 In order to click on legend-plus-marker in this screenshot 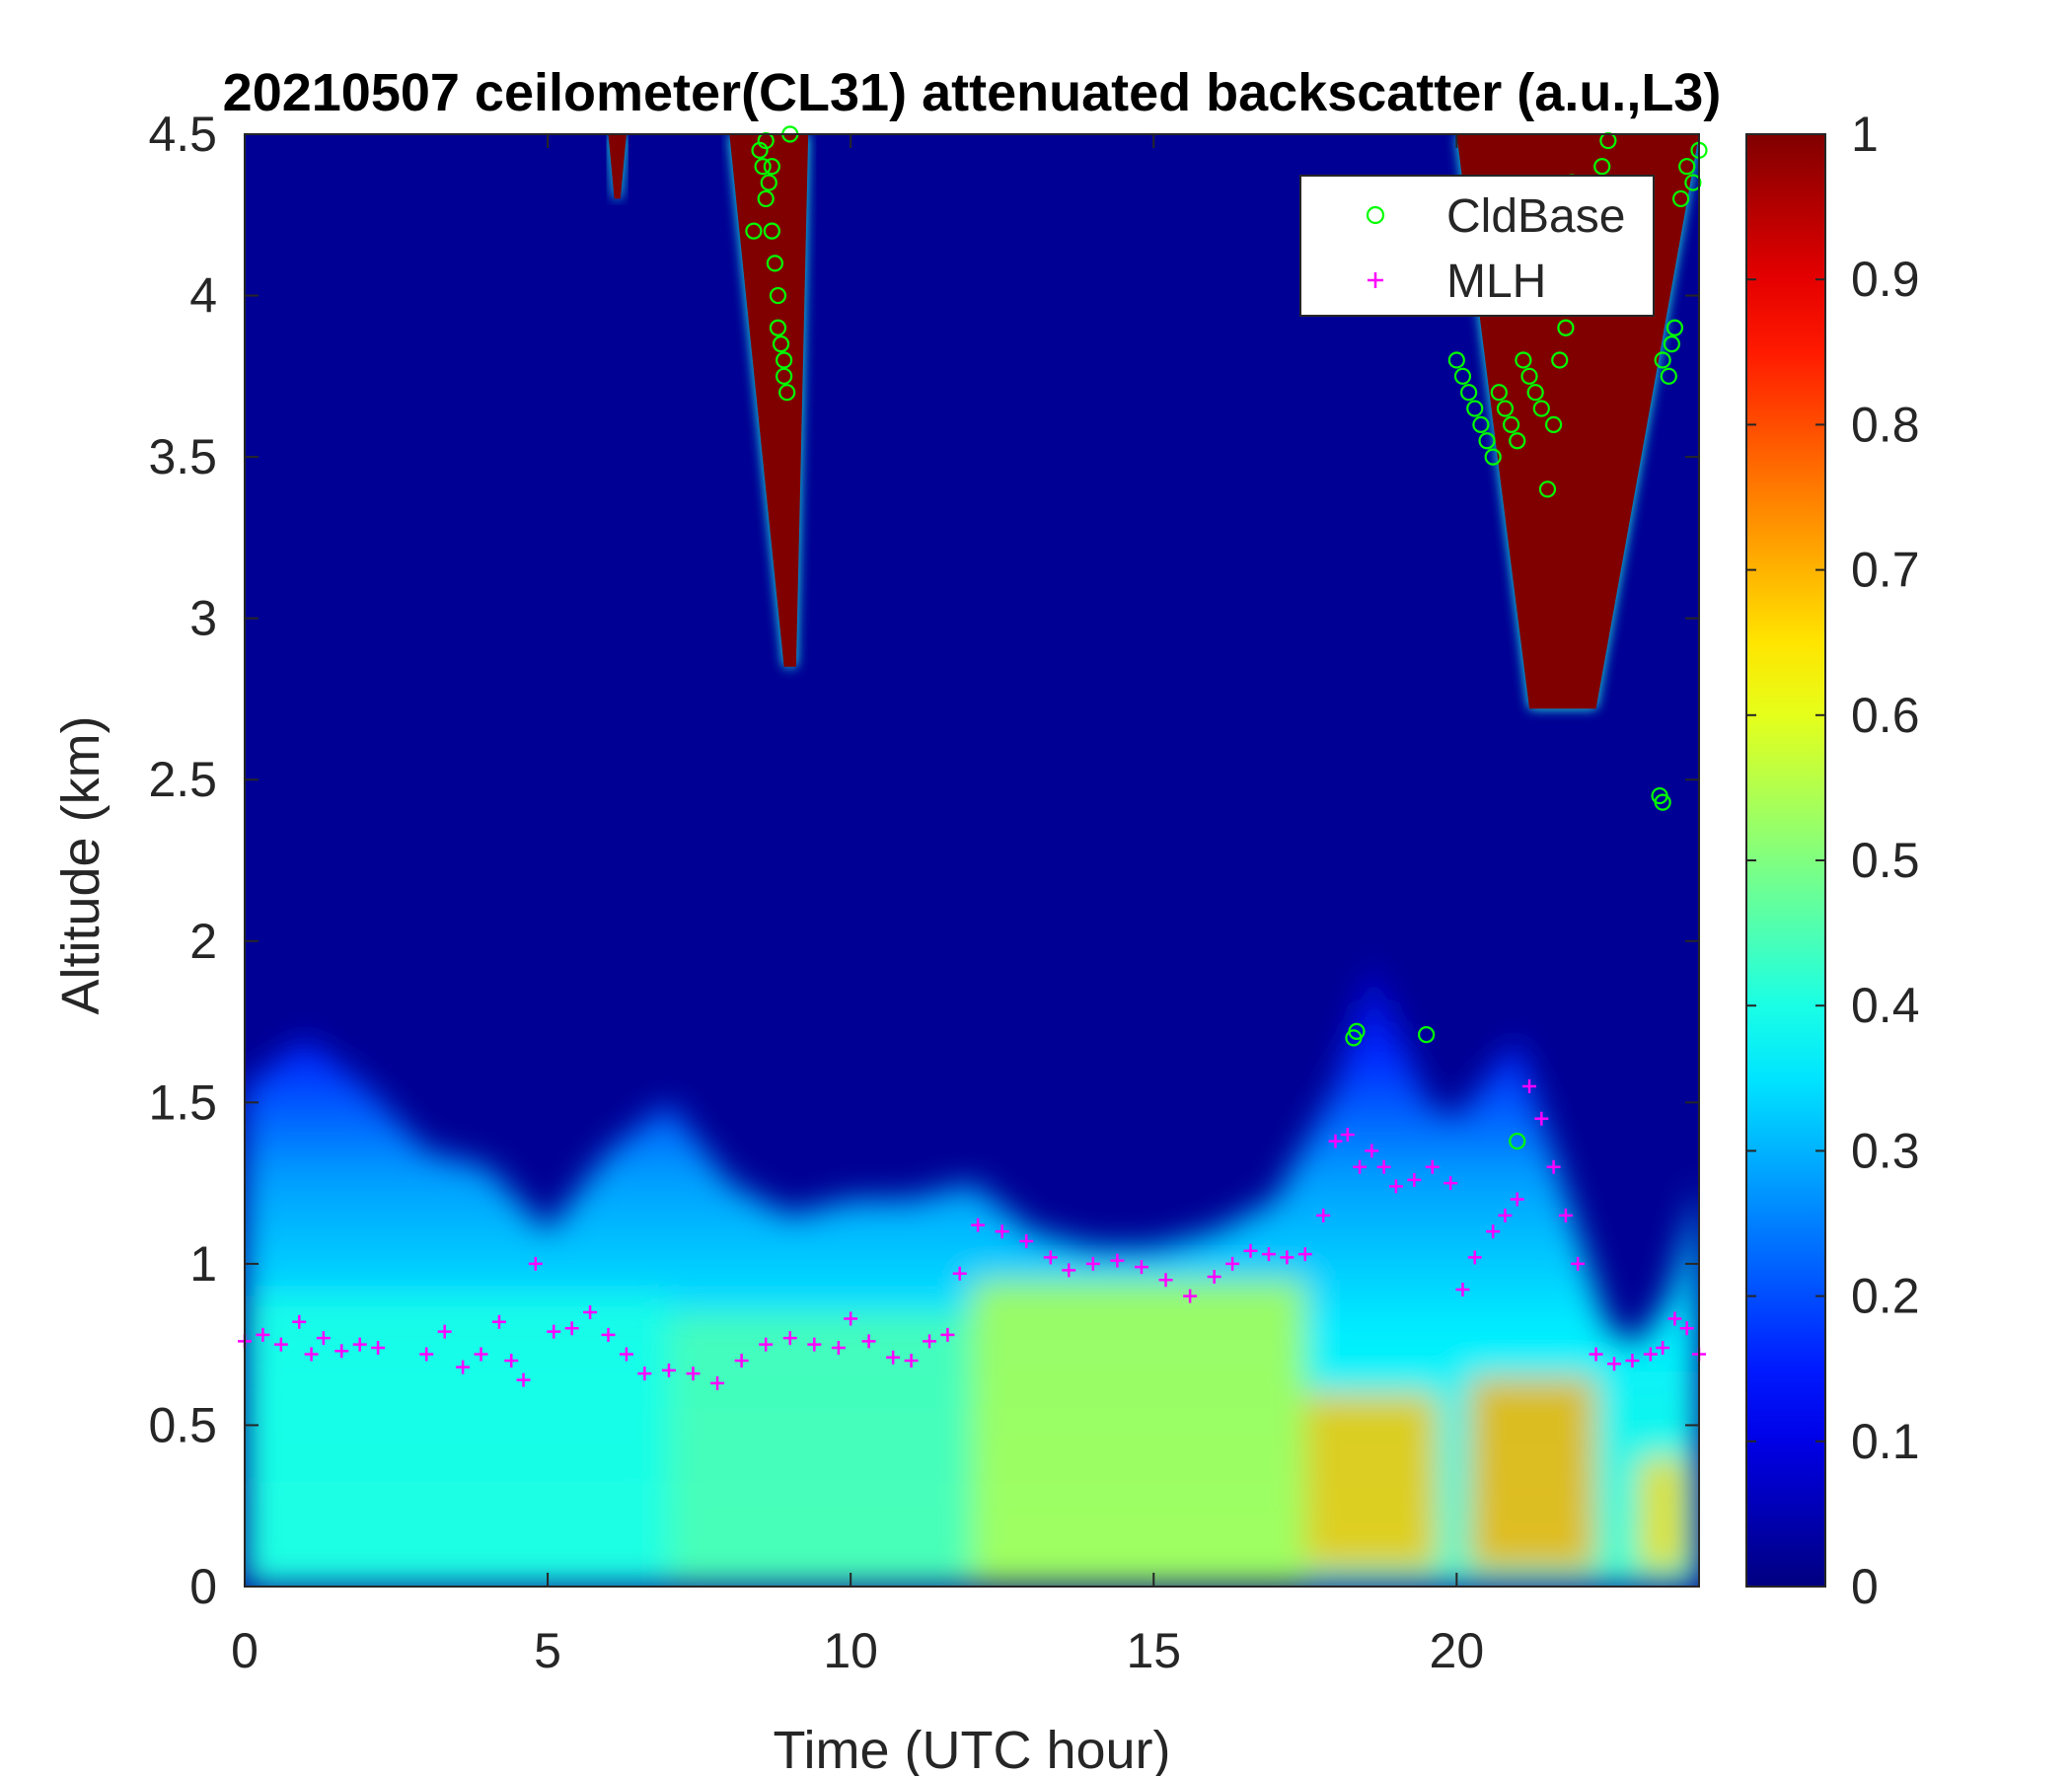, I will do `click(1376, 280)`.